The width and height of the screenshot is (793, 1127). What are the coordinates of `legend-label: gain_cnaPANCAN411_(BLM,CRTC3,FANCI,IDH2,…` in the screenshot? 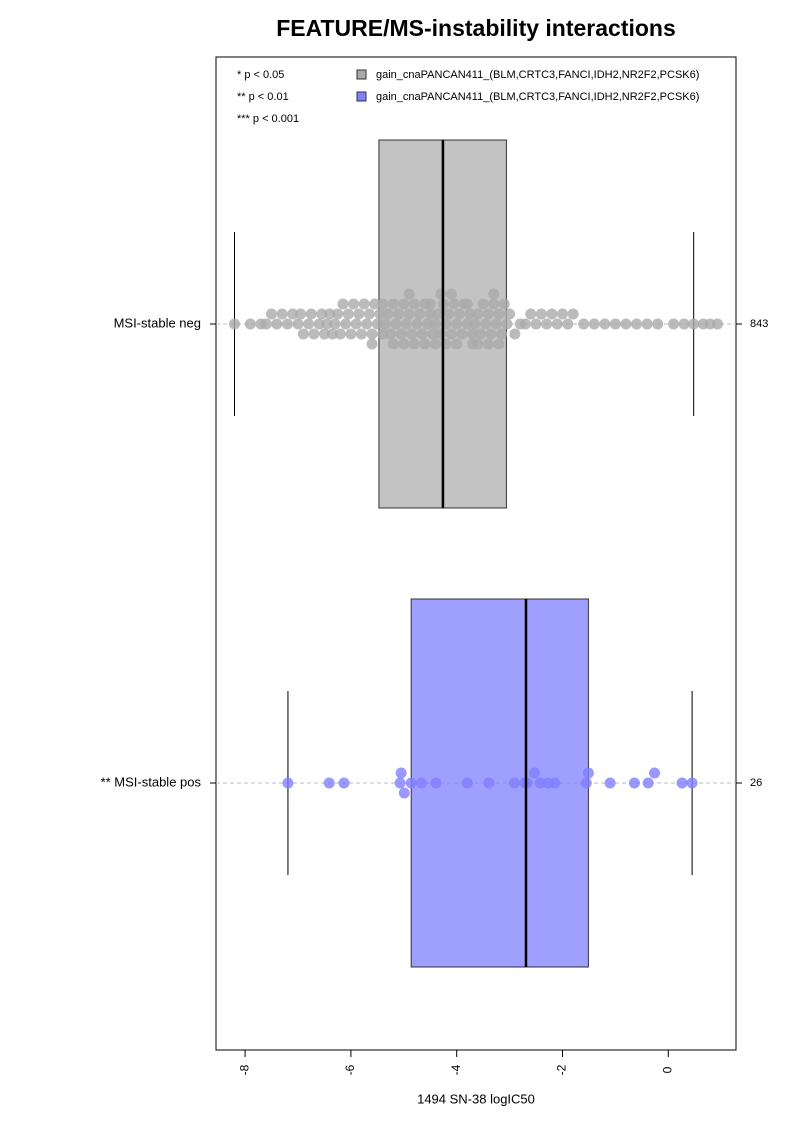 It's located at (537, 75).